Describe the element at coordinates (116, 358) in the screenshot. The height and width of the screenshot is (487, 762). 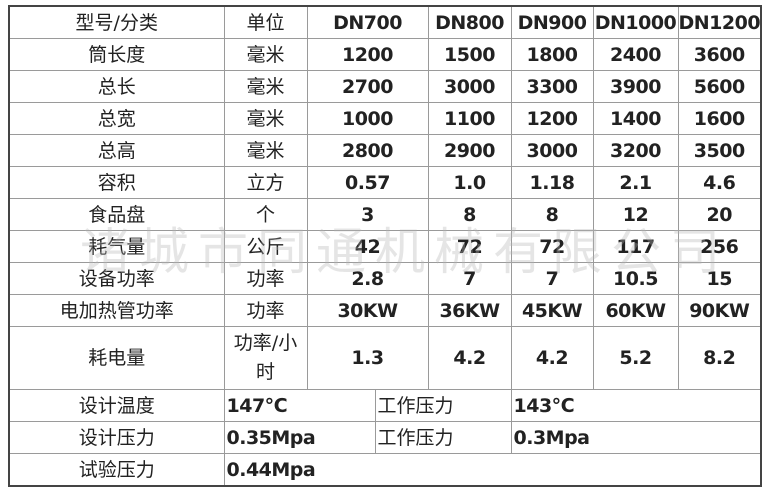
I see `row-label: 耗电量` at that location.